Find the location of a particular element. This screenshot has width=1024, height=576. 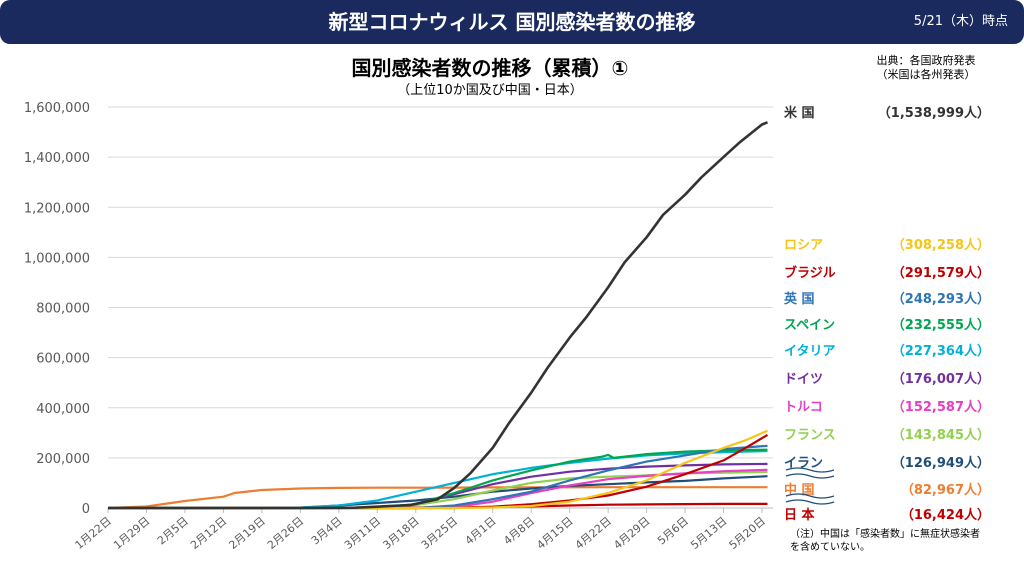

y-tick-label: 800,000 is located at coordinates (63, 309).